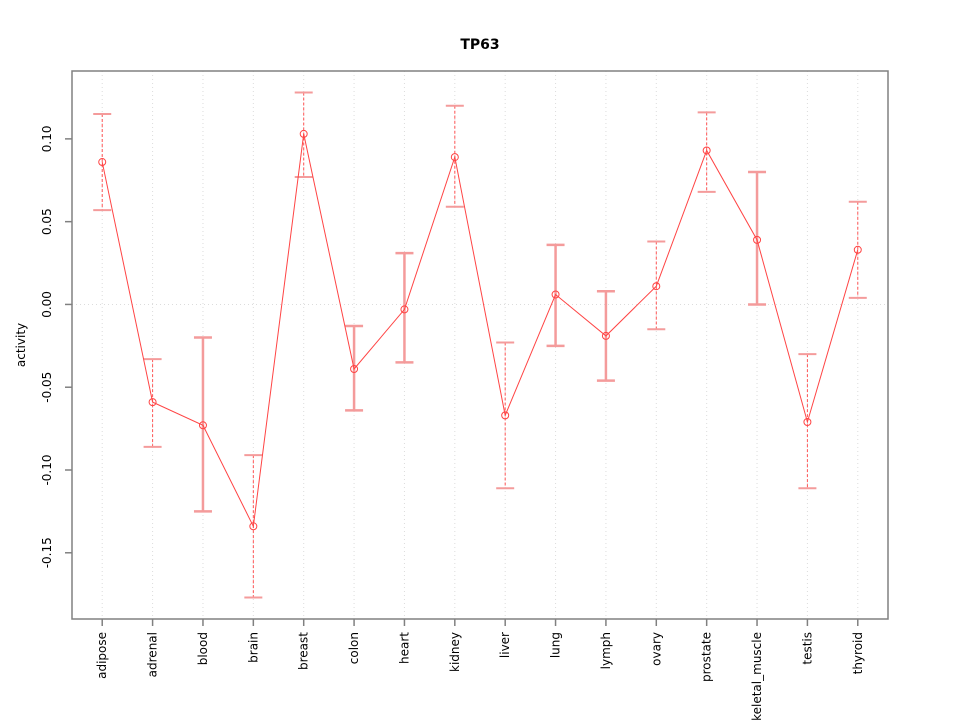  I want to click on data-point-adipose, so click(102, 162).